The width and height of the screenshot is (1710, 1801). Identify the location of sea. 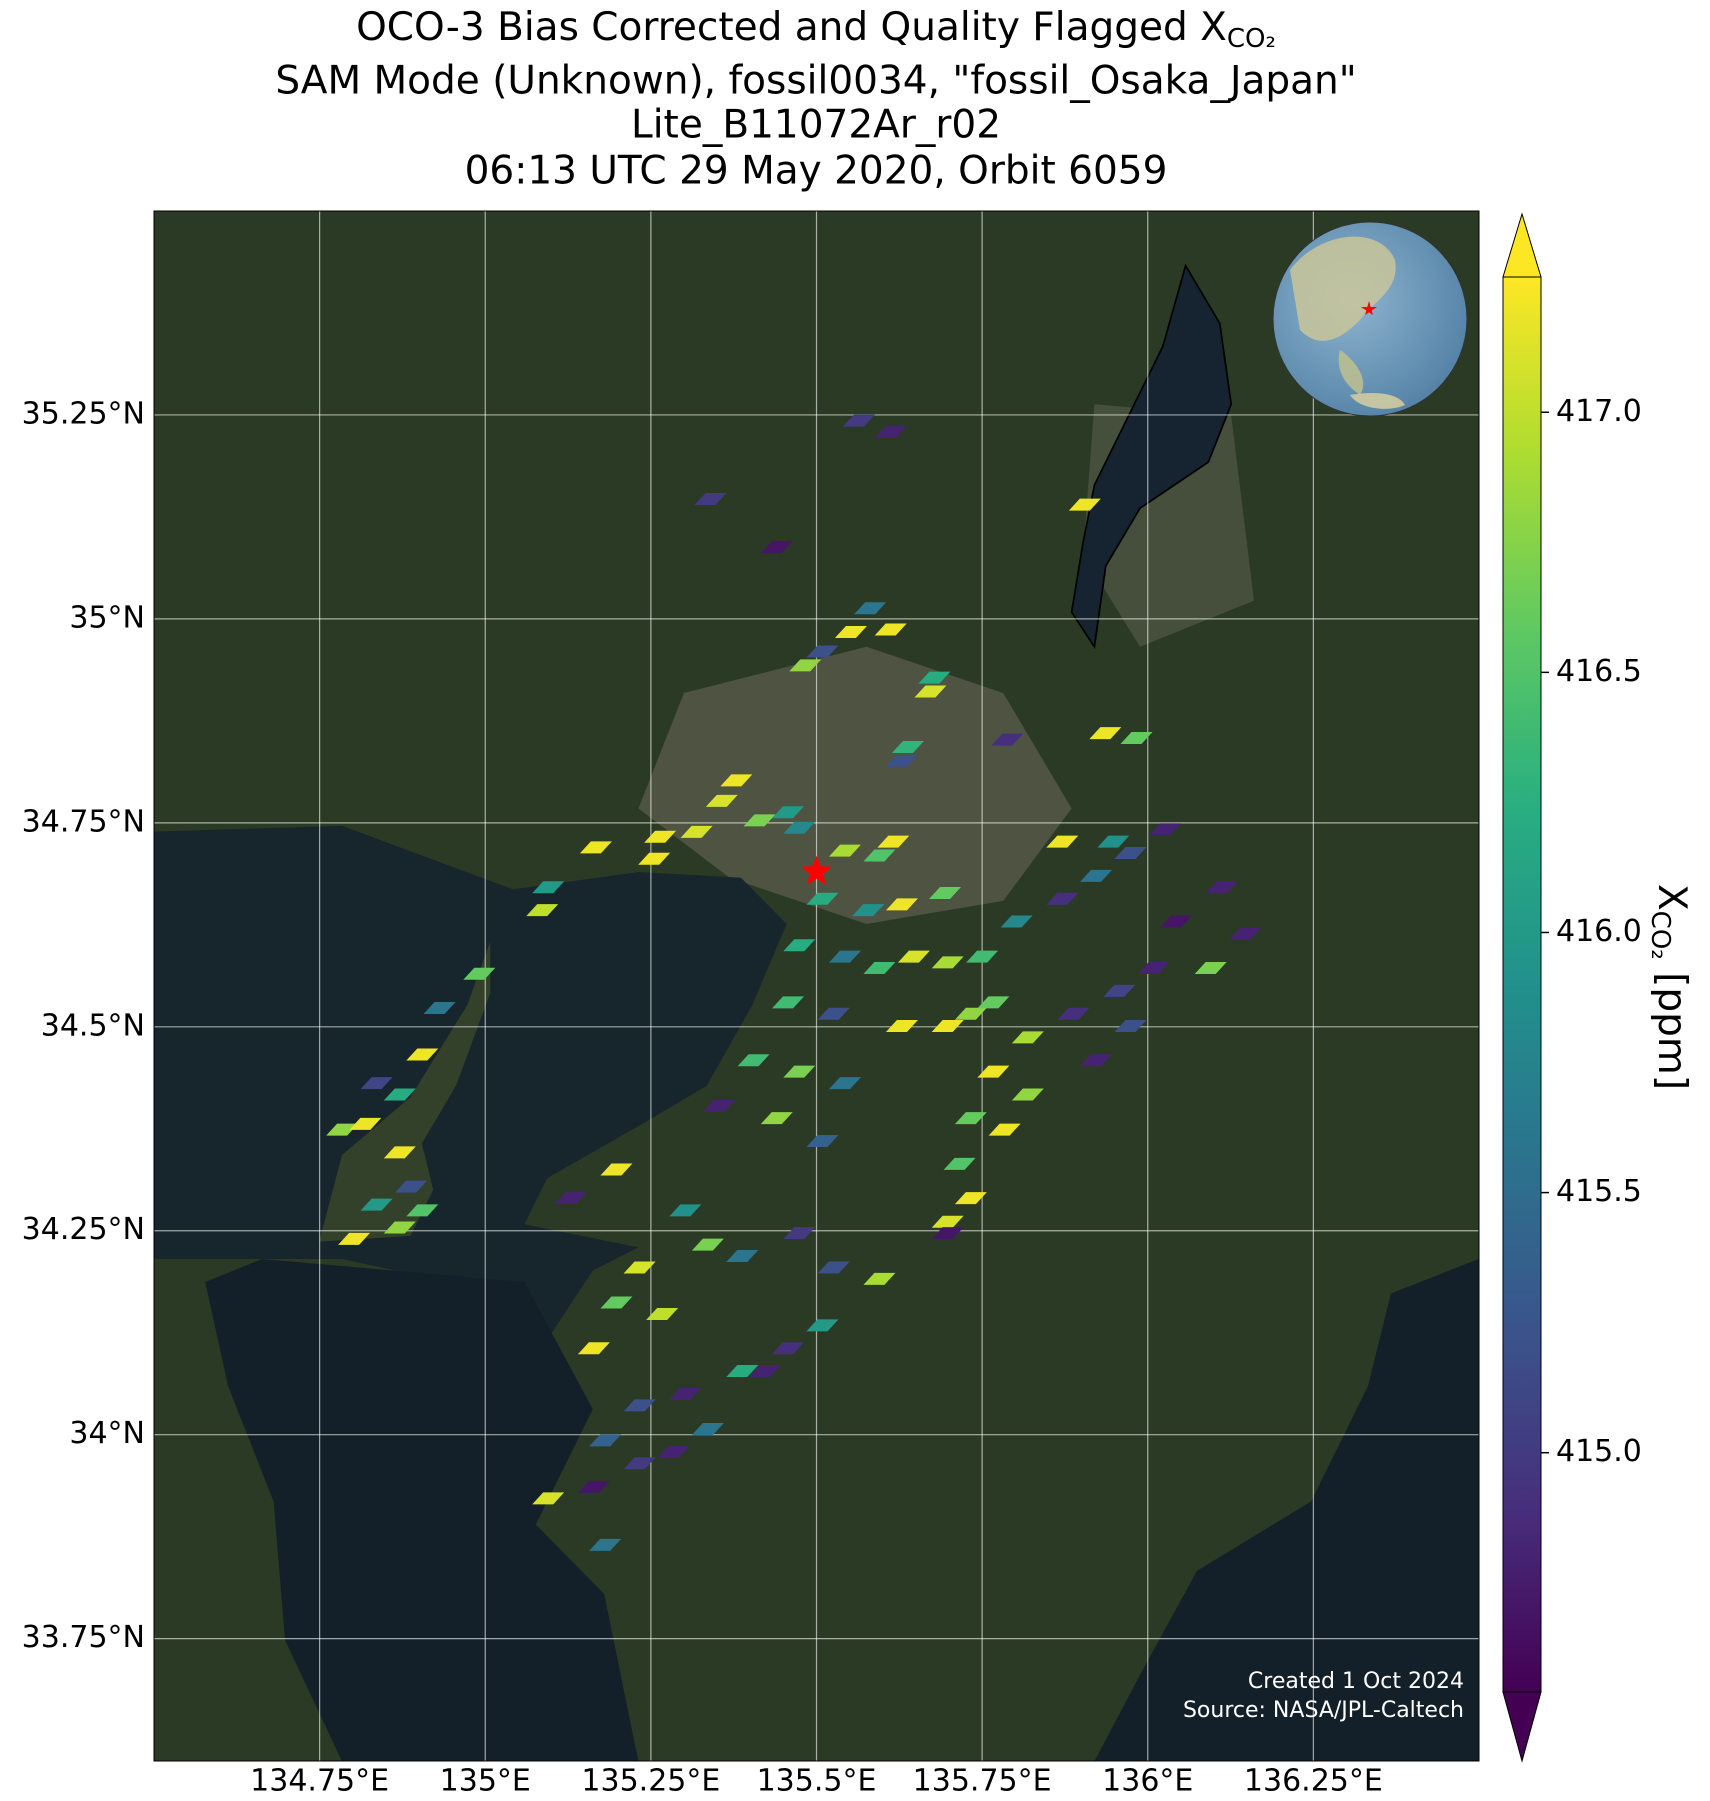
(1286, 1509).